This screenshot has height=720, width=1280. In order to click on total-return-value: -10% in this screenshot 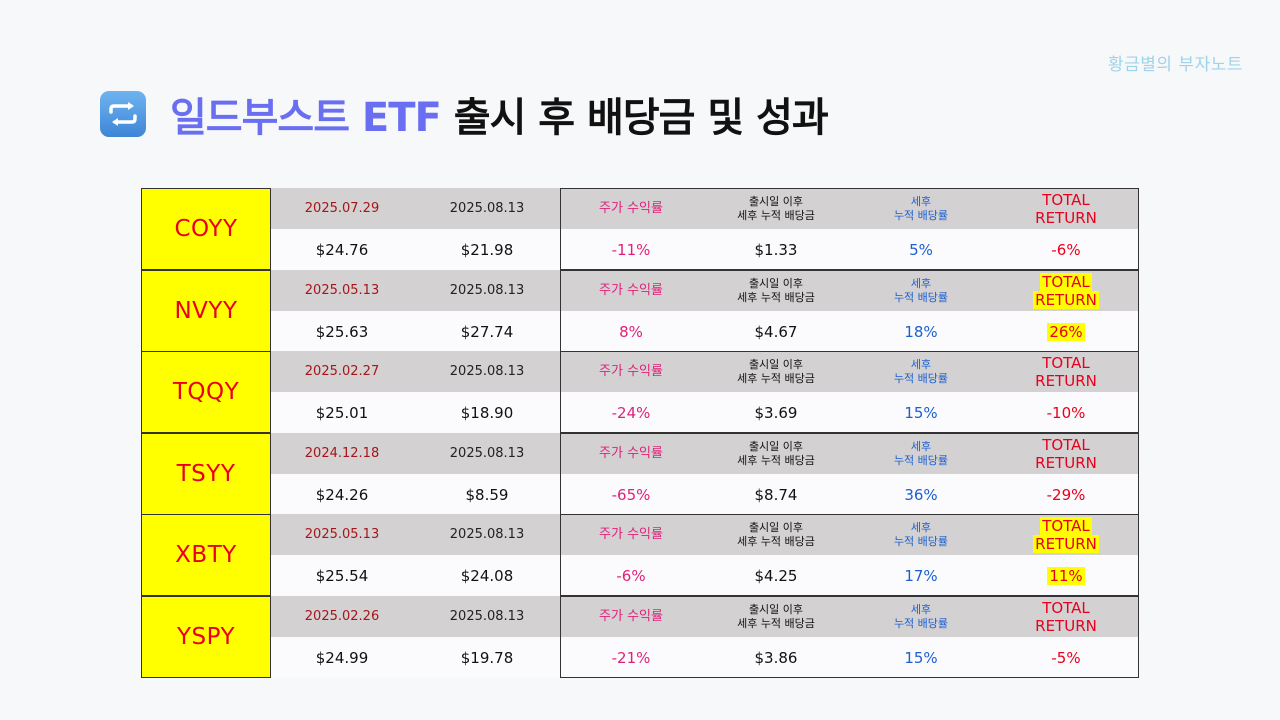, I will do `click(1066, 412)`.